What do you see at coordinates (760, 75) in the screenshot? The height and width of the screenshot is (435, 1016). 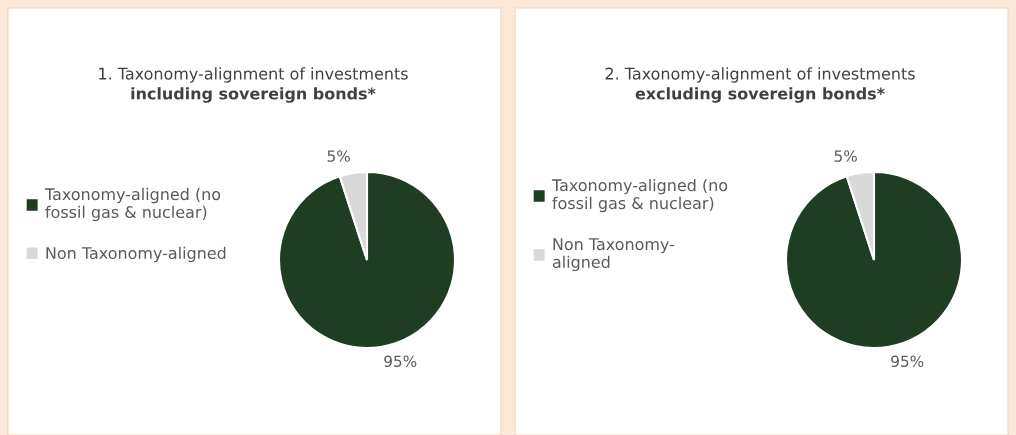 I see `chart-title: 2. Taxonomy-alignment of investments` at bounding box center [760, 75].